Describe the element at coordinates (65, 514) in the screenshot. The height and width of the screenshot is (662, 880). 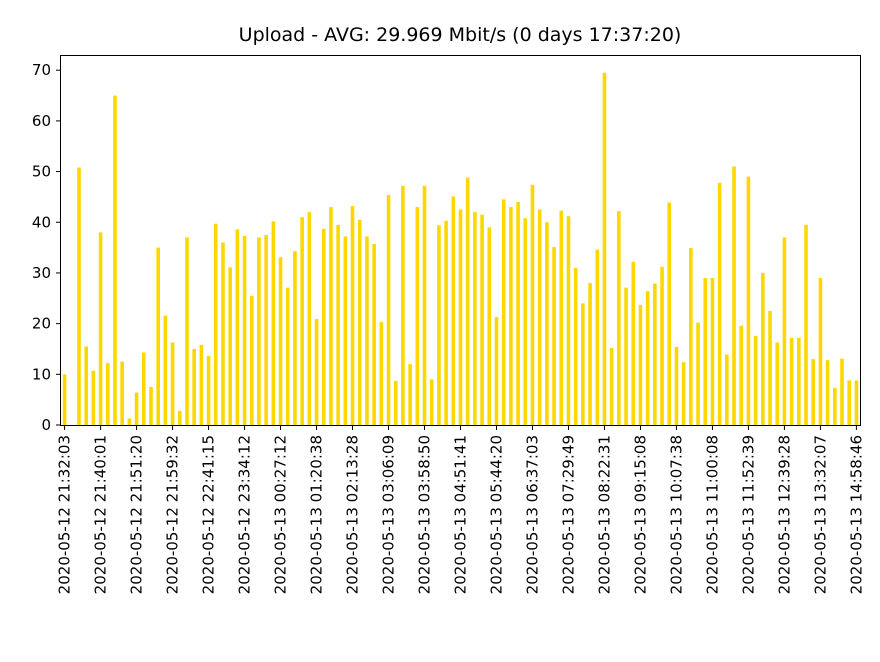
I see `x-tick-label-0: 2020-05-12 21:32:03` at that location.